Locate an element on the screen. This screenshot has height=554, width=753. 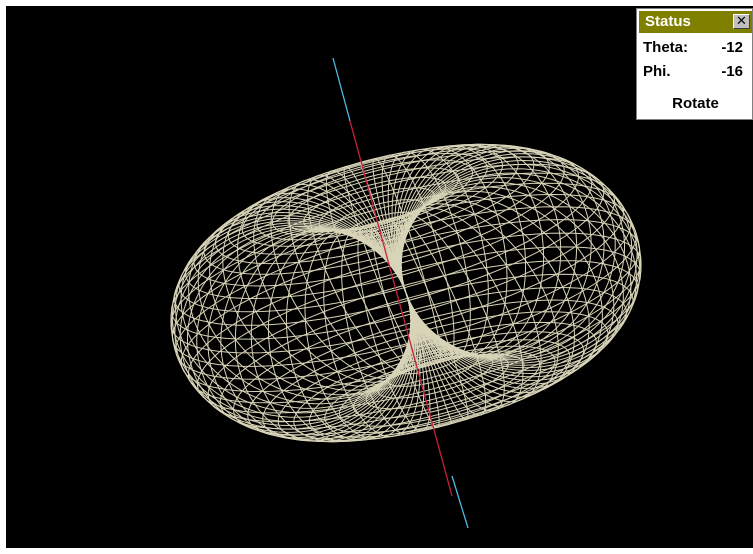
close-icon: ✕ is located at coordinates (741, 21).